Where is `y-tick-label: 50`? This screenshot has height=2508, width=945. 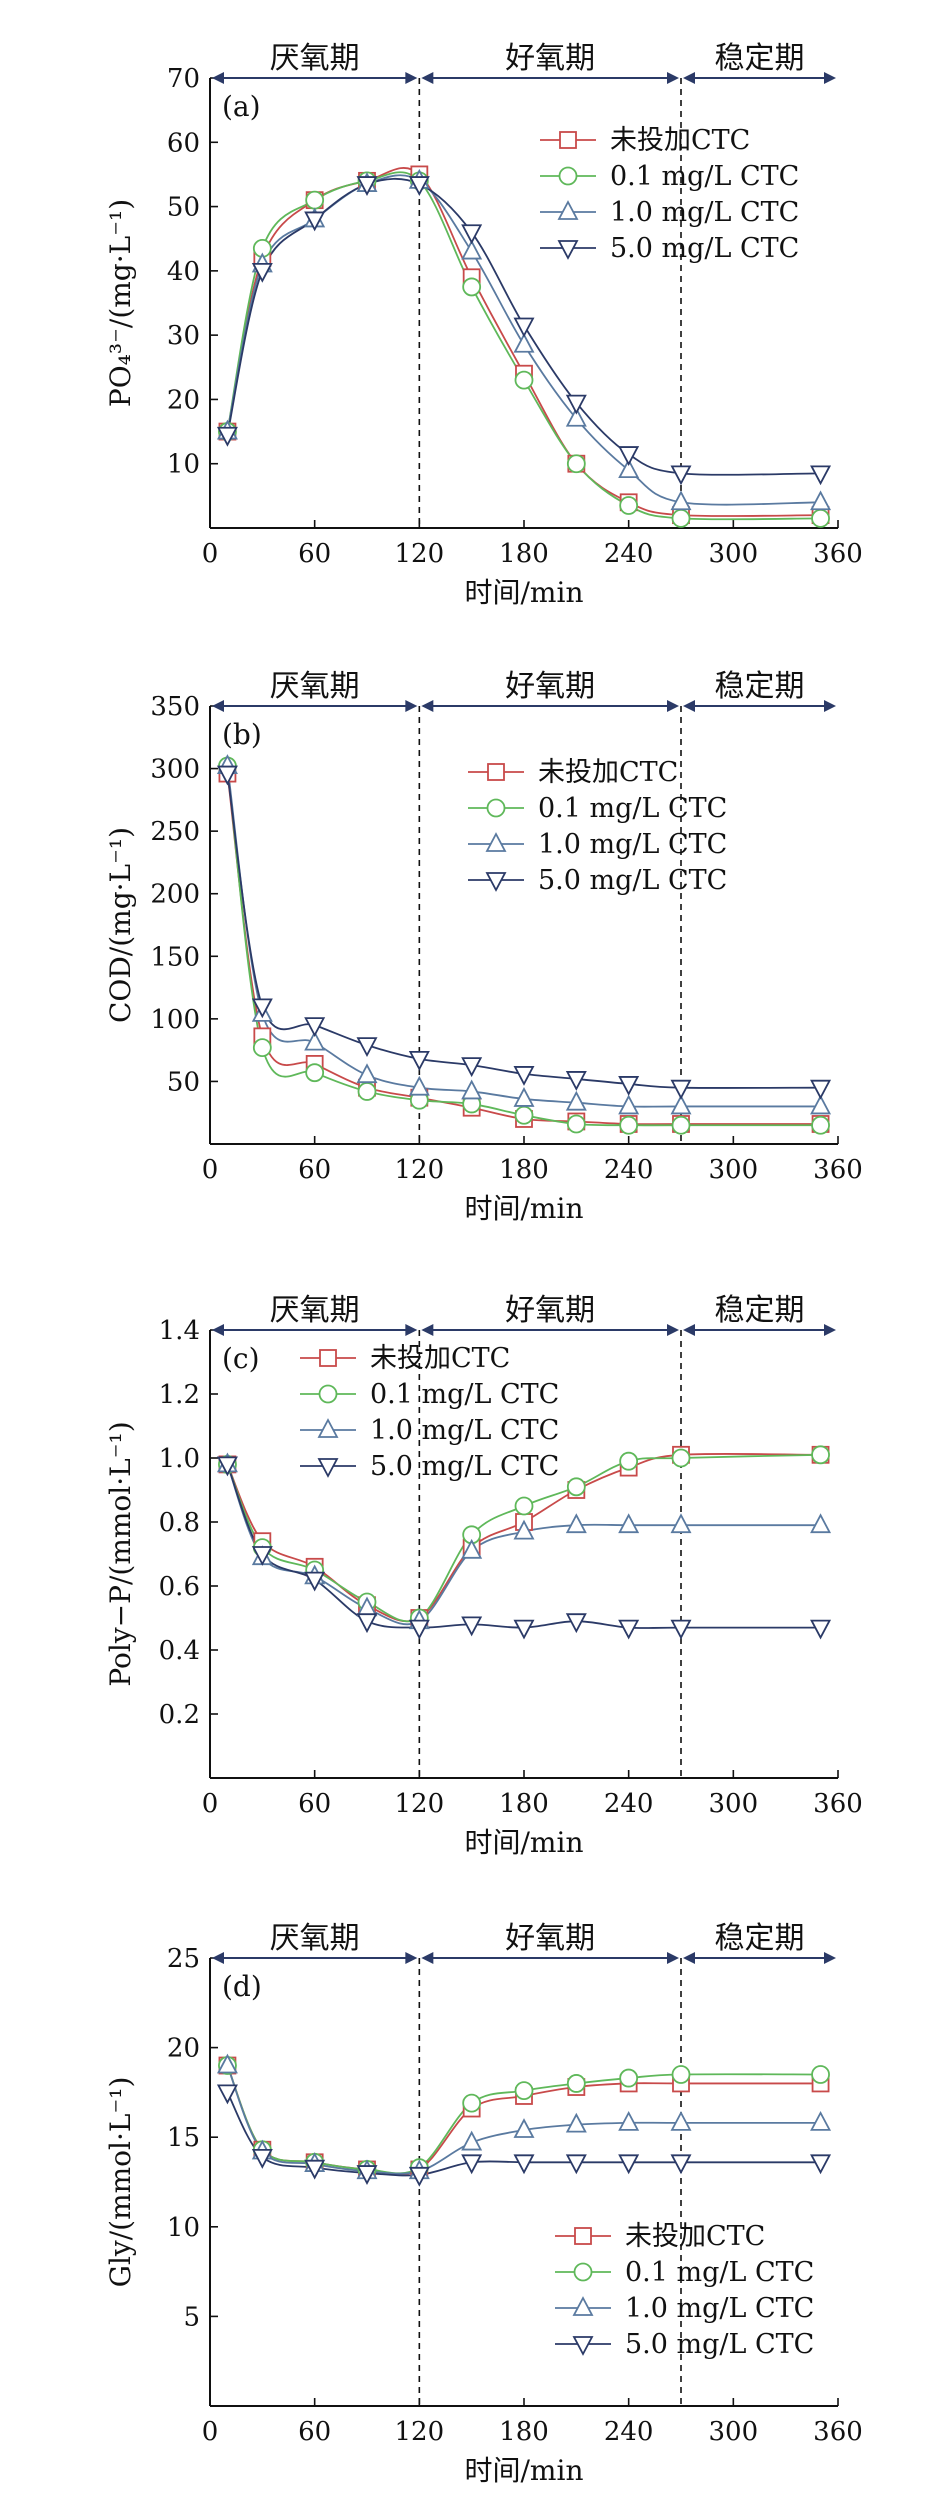
y-tick-label: 50 is located at coordinates (183, 208).